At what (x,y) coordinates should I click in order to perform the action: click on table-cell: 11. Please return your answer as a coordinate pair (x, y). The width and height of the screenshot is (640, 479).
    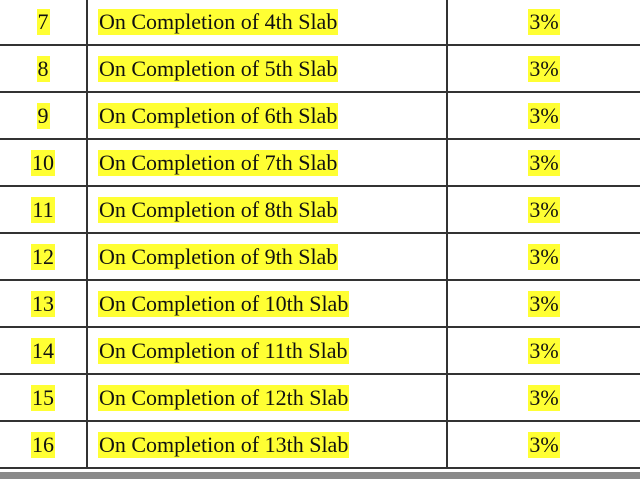
    Looking at the image, I should click on (44, 209).